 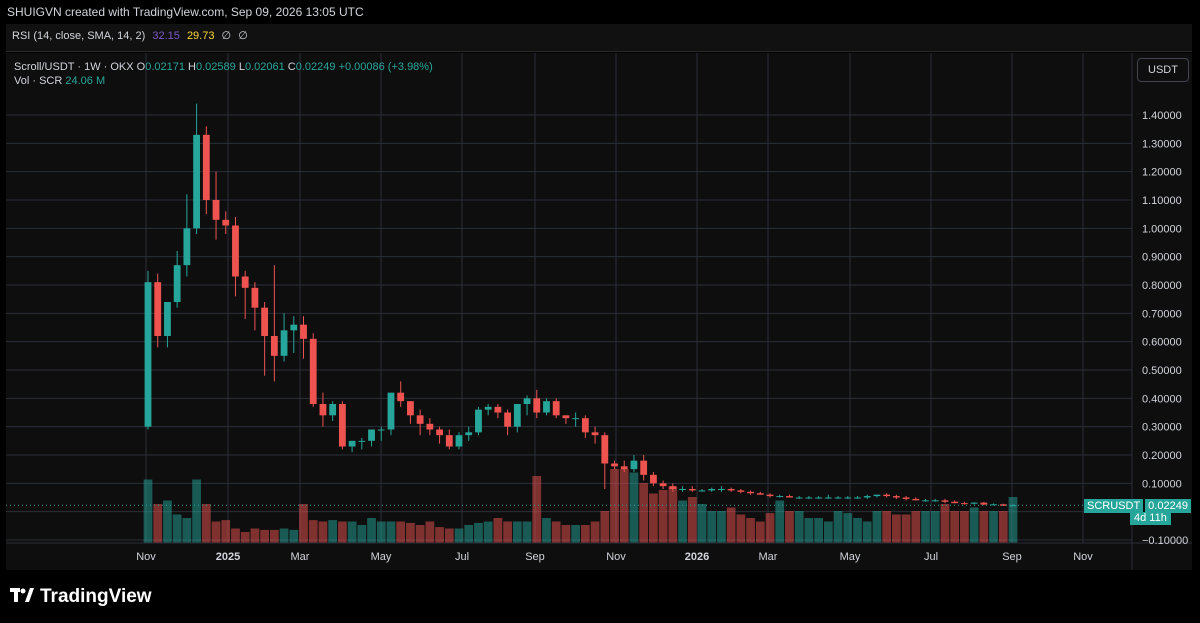 I want to click on legend-open-label: O, so click(x=141, y=67).